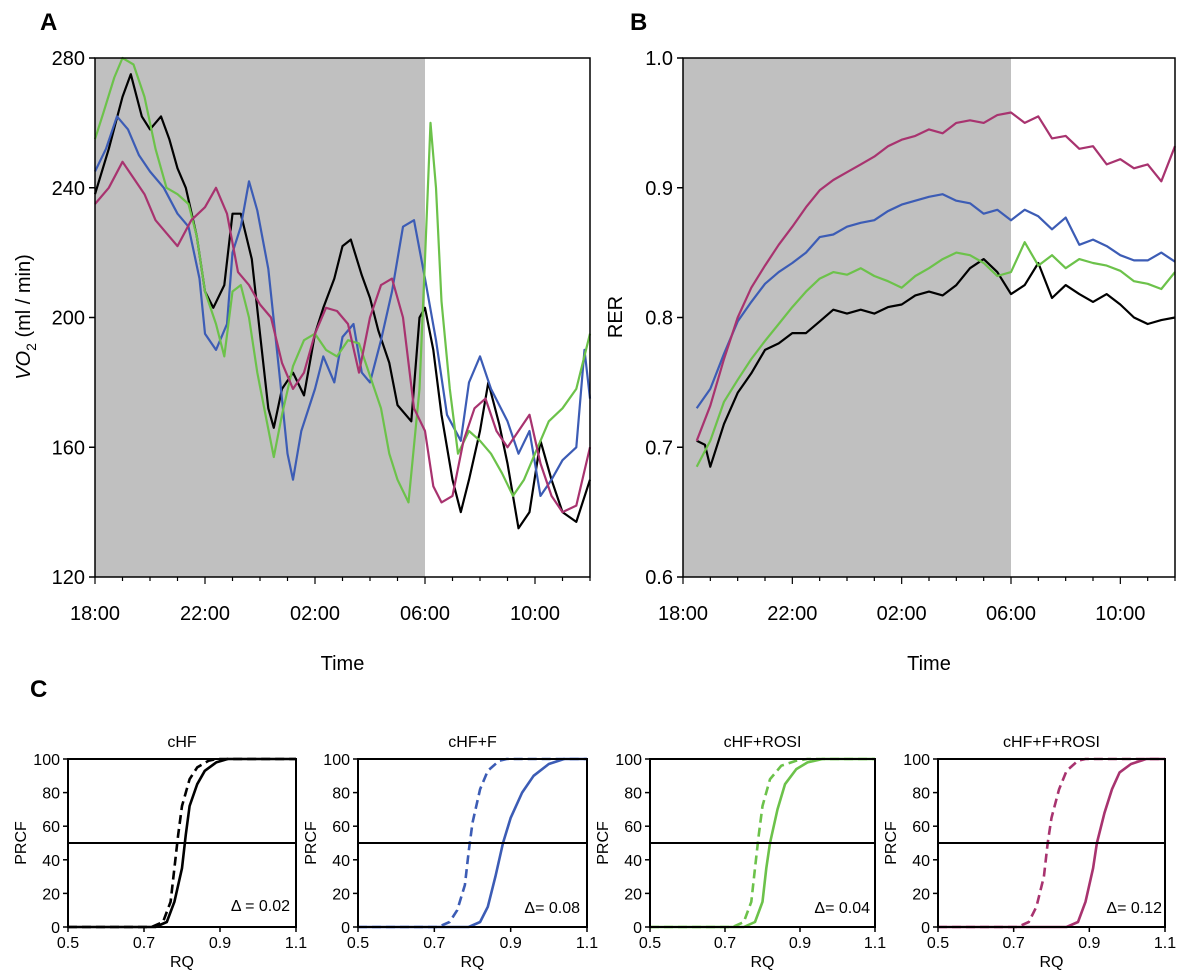 This screenshot has width=1182, height=979. Describe the element at coordinates (1051, 742) in the screenshot. I see `chart-title: cHF+F+ROSI` at that location.